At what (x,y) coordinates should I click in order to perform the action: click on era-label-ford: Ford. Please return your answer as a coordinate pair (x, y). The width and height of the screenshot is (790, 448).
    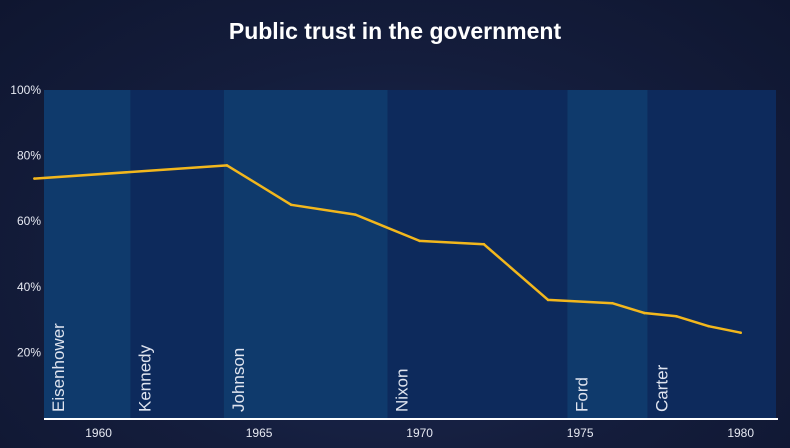
    Looking at the image, I should click on (581, 394).